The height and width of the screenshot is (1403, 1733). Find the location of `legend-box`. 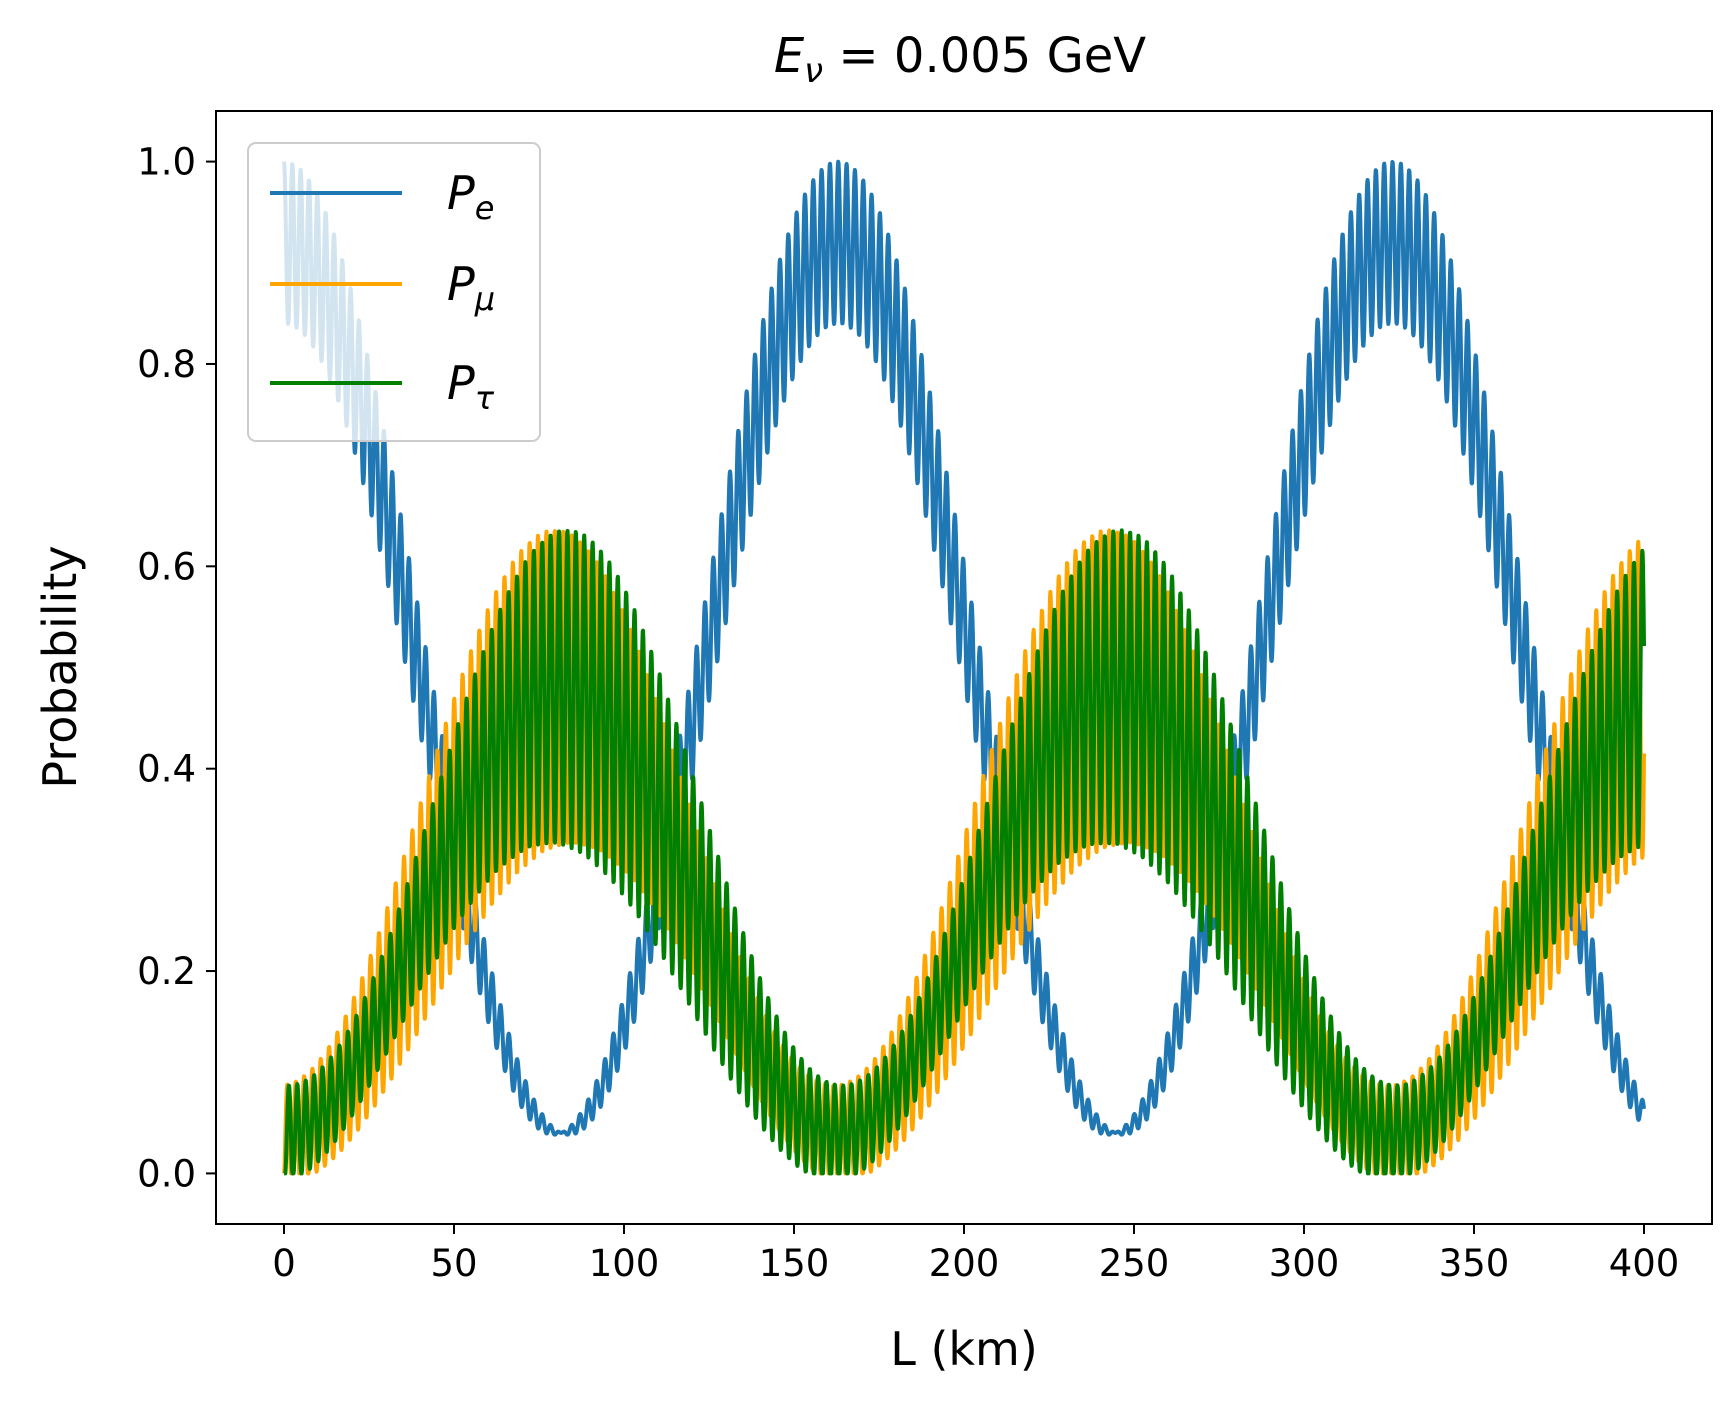

legend-box is located at coordinates (394, 292).